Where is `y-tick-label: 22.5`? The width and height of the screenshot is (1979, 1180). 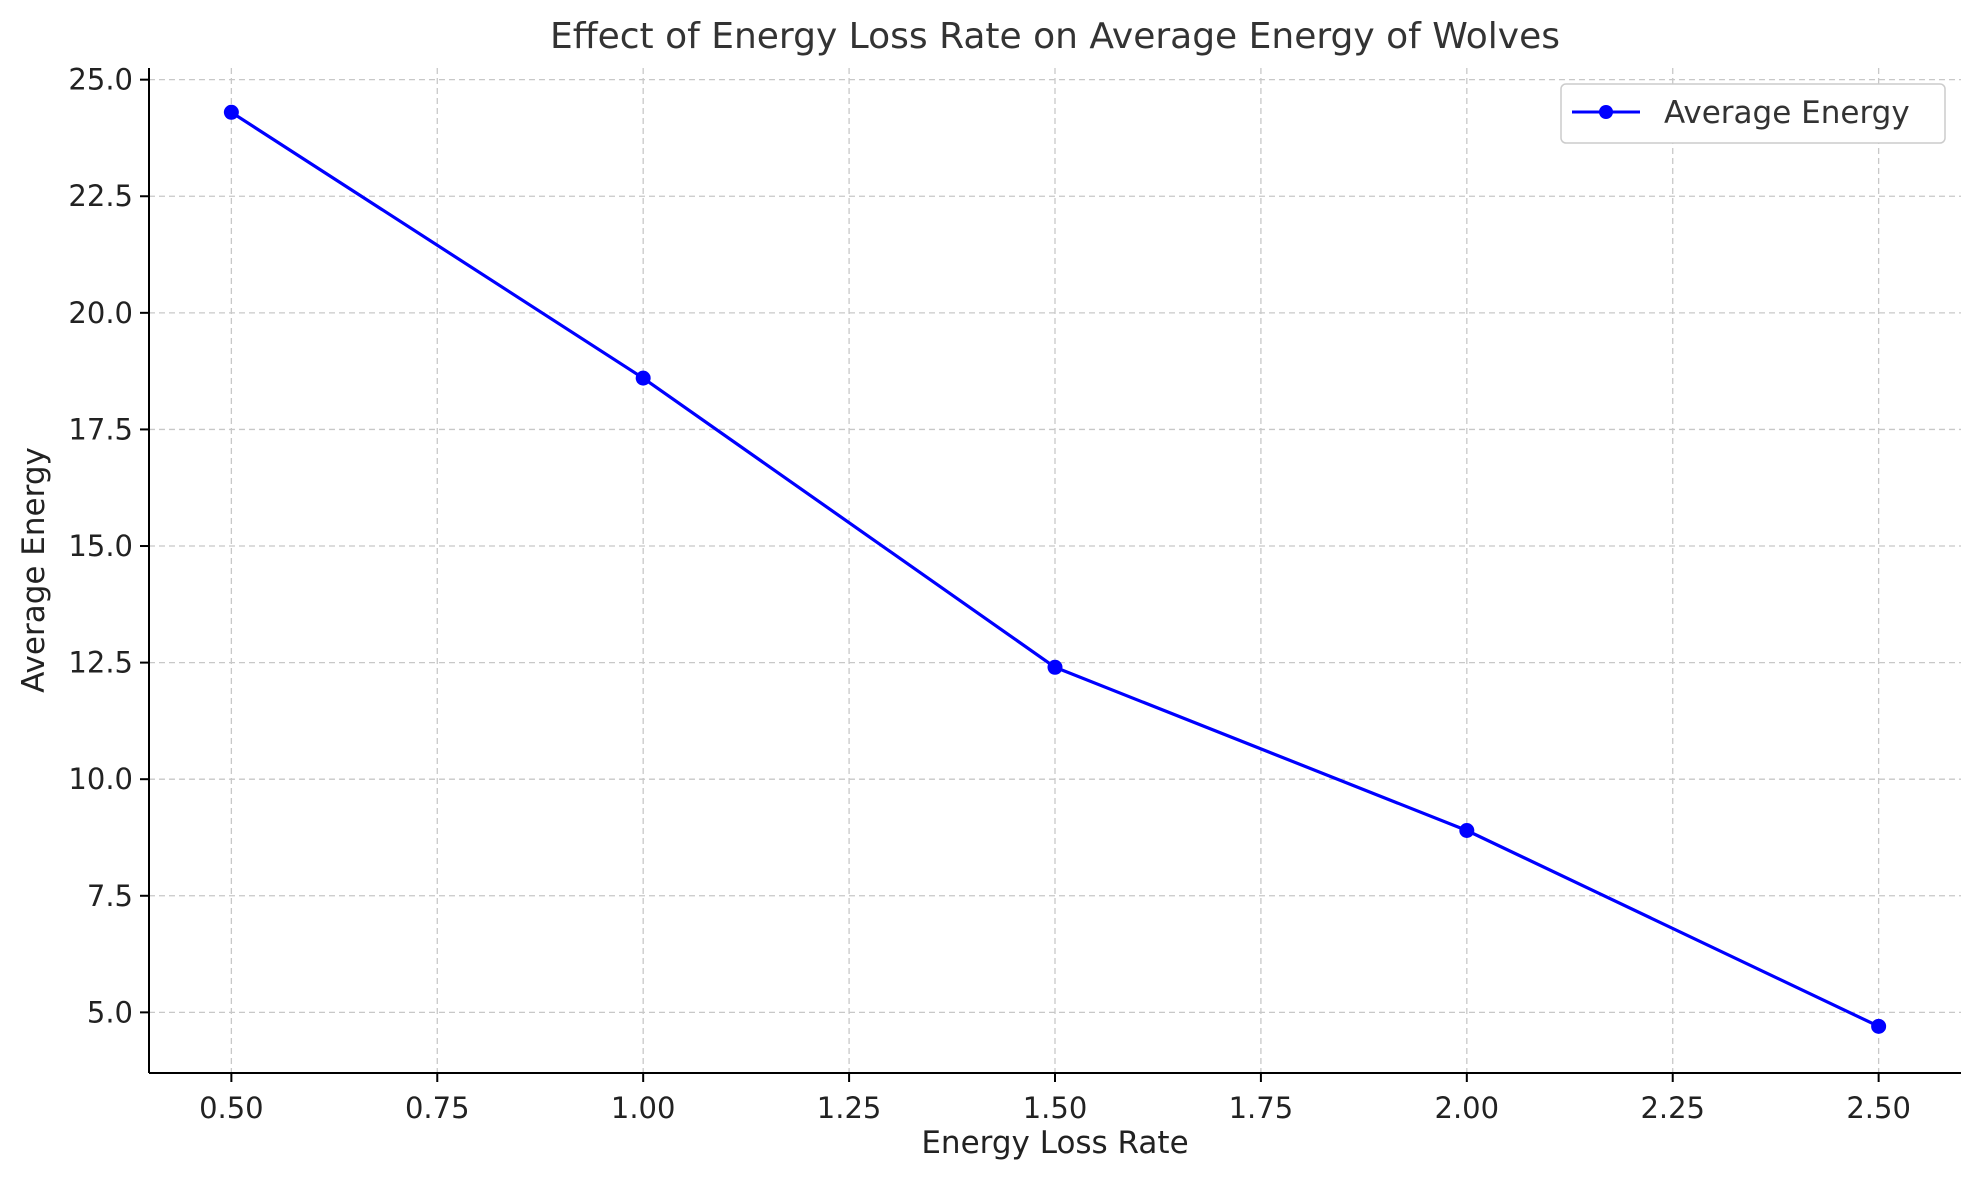 y-tick-label: 22.5 is located at coordinates (100, 196).